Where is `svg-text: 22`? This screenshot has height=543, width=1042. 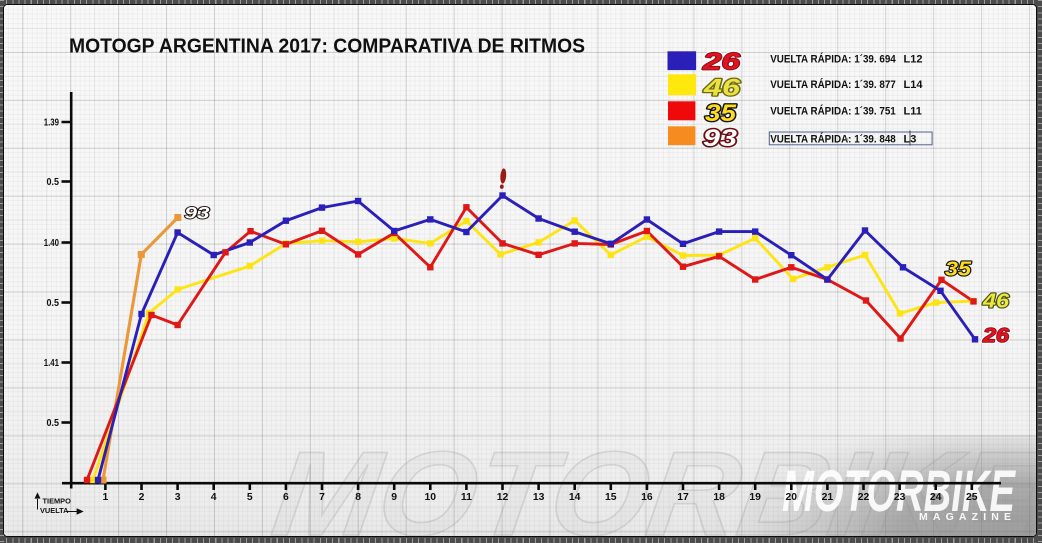
svg-text: 22 is located at coordinates (864, 497).